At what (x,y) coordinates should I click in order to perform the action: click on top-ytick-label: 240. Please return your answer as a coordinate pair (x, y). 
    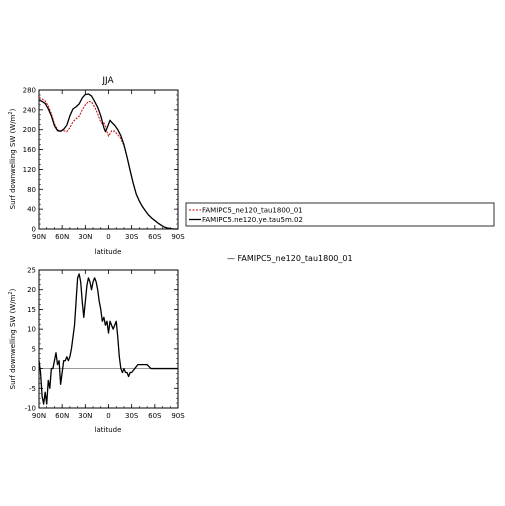
    Looking at the image, I should click on (29, 110).